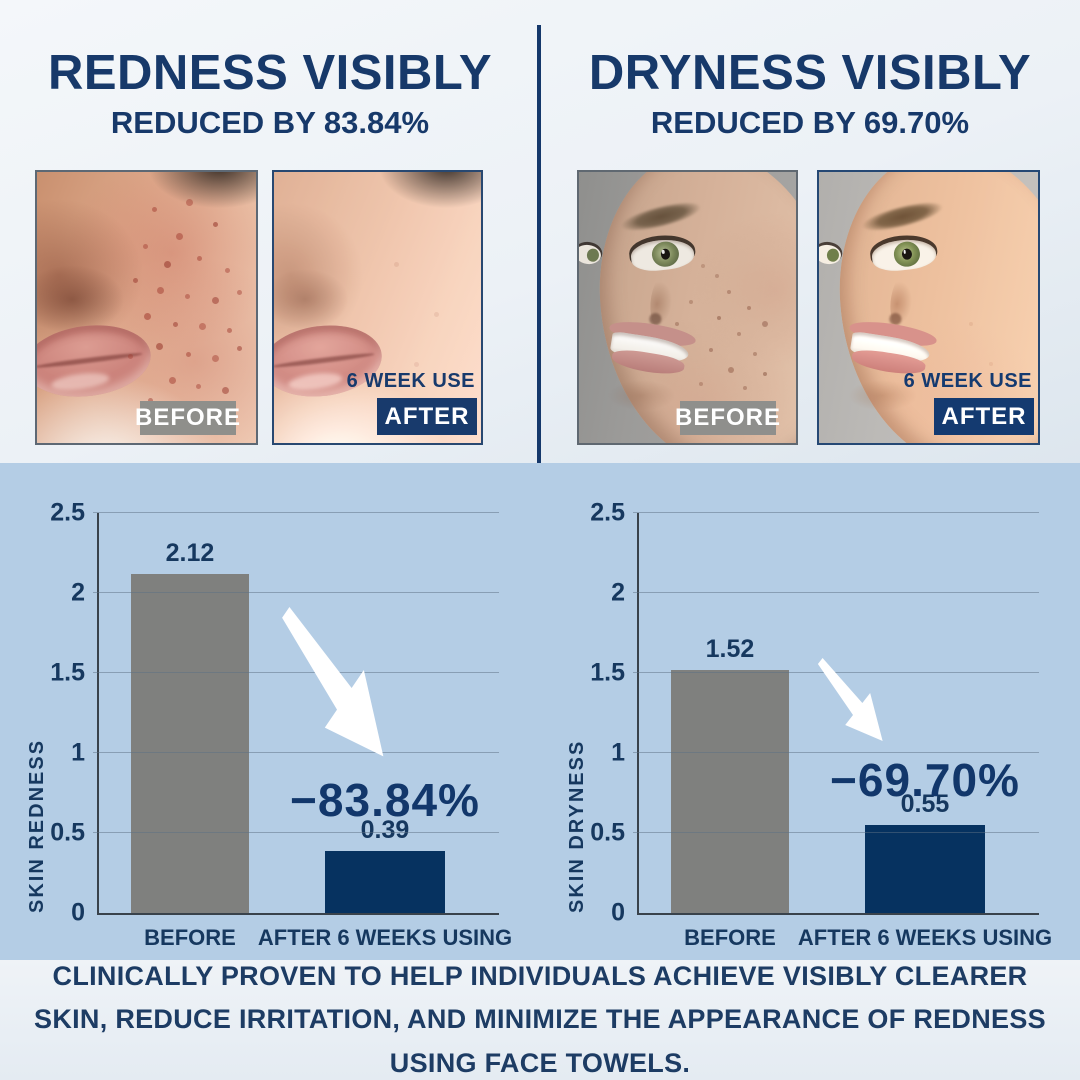 The image size is (1080, 1080). I want to click on acne-spots-detail, so click(39, 174).